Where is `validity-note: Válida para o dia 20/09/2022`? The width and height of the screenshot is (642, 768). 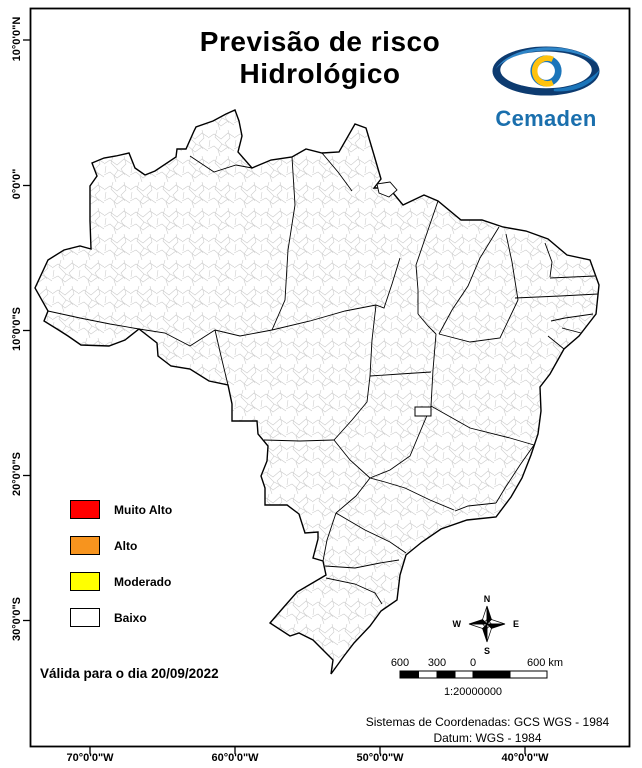
validity-note: Válida para o dia 20/09/2022 is located at coordinates (129, 673).